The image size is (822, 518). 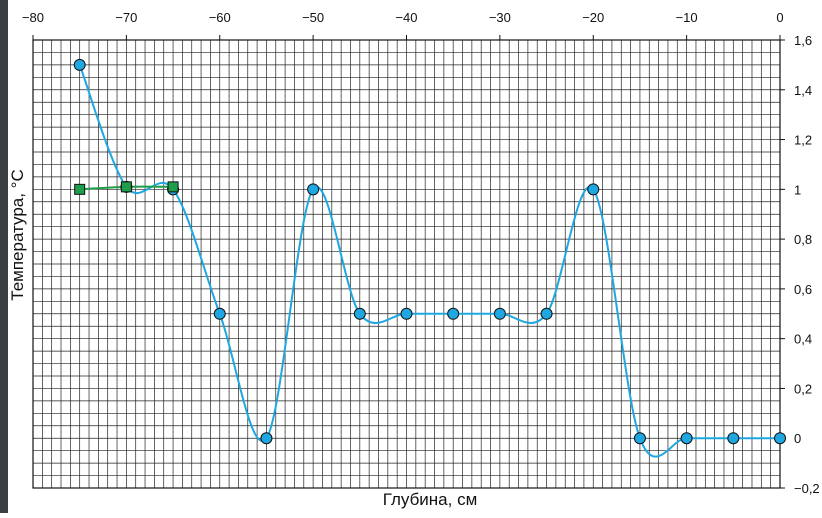 What do you see at coordinates (220, 17) in the screenshot?
I see `x-tick-label: −60` at bounding box center [220, 17].